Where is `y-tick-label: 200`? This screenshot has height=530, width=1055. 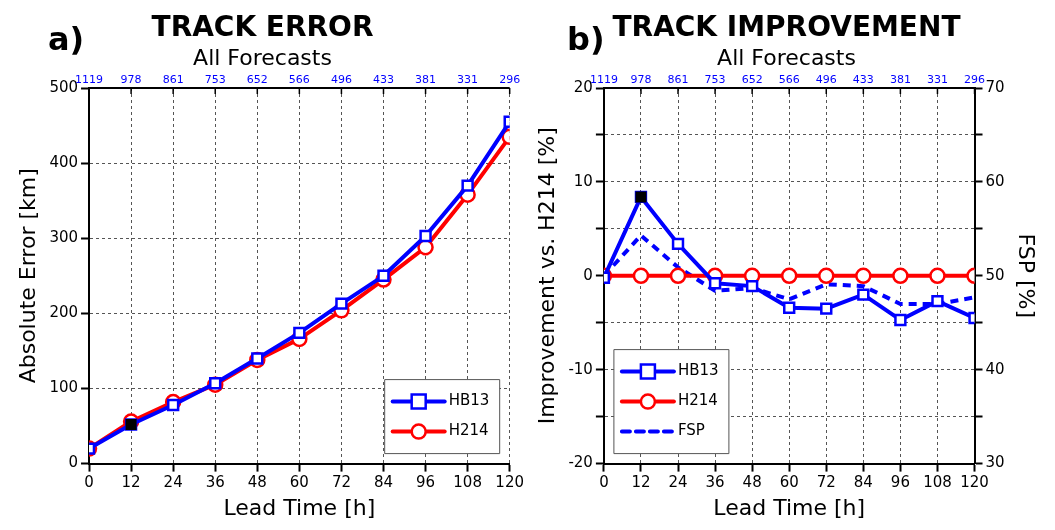
y-tick-label: 200 is located at coordinates (64, 312).